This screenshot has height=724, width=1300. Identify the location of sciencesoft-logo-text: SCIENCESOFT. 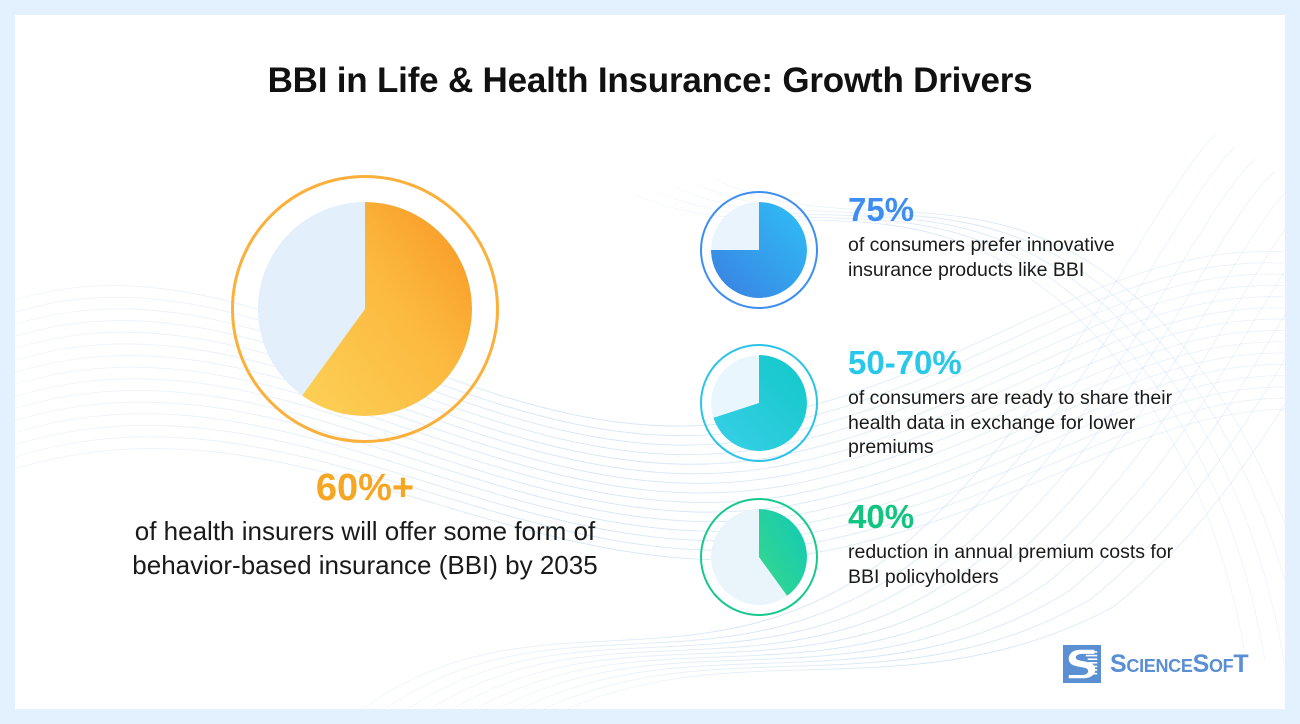
(1179, 663).